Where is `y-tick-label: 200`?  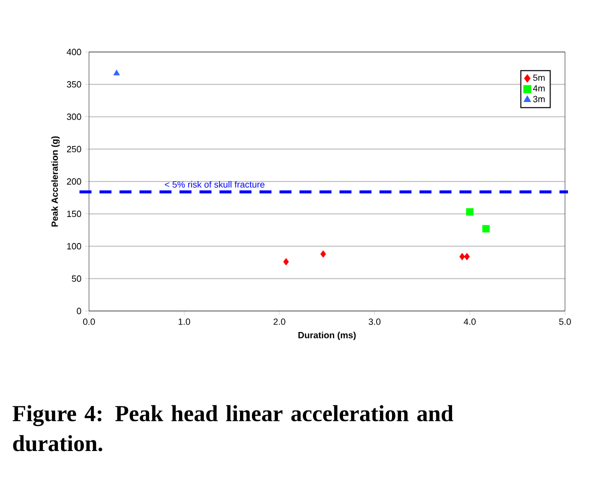
y-tick-label: 200 is located at coordinates (74, 181).